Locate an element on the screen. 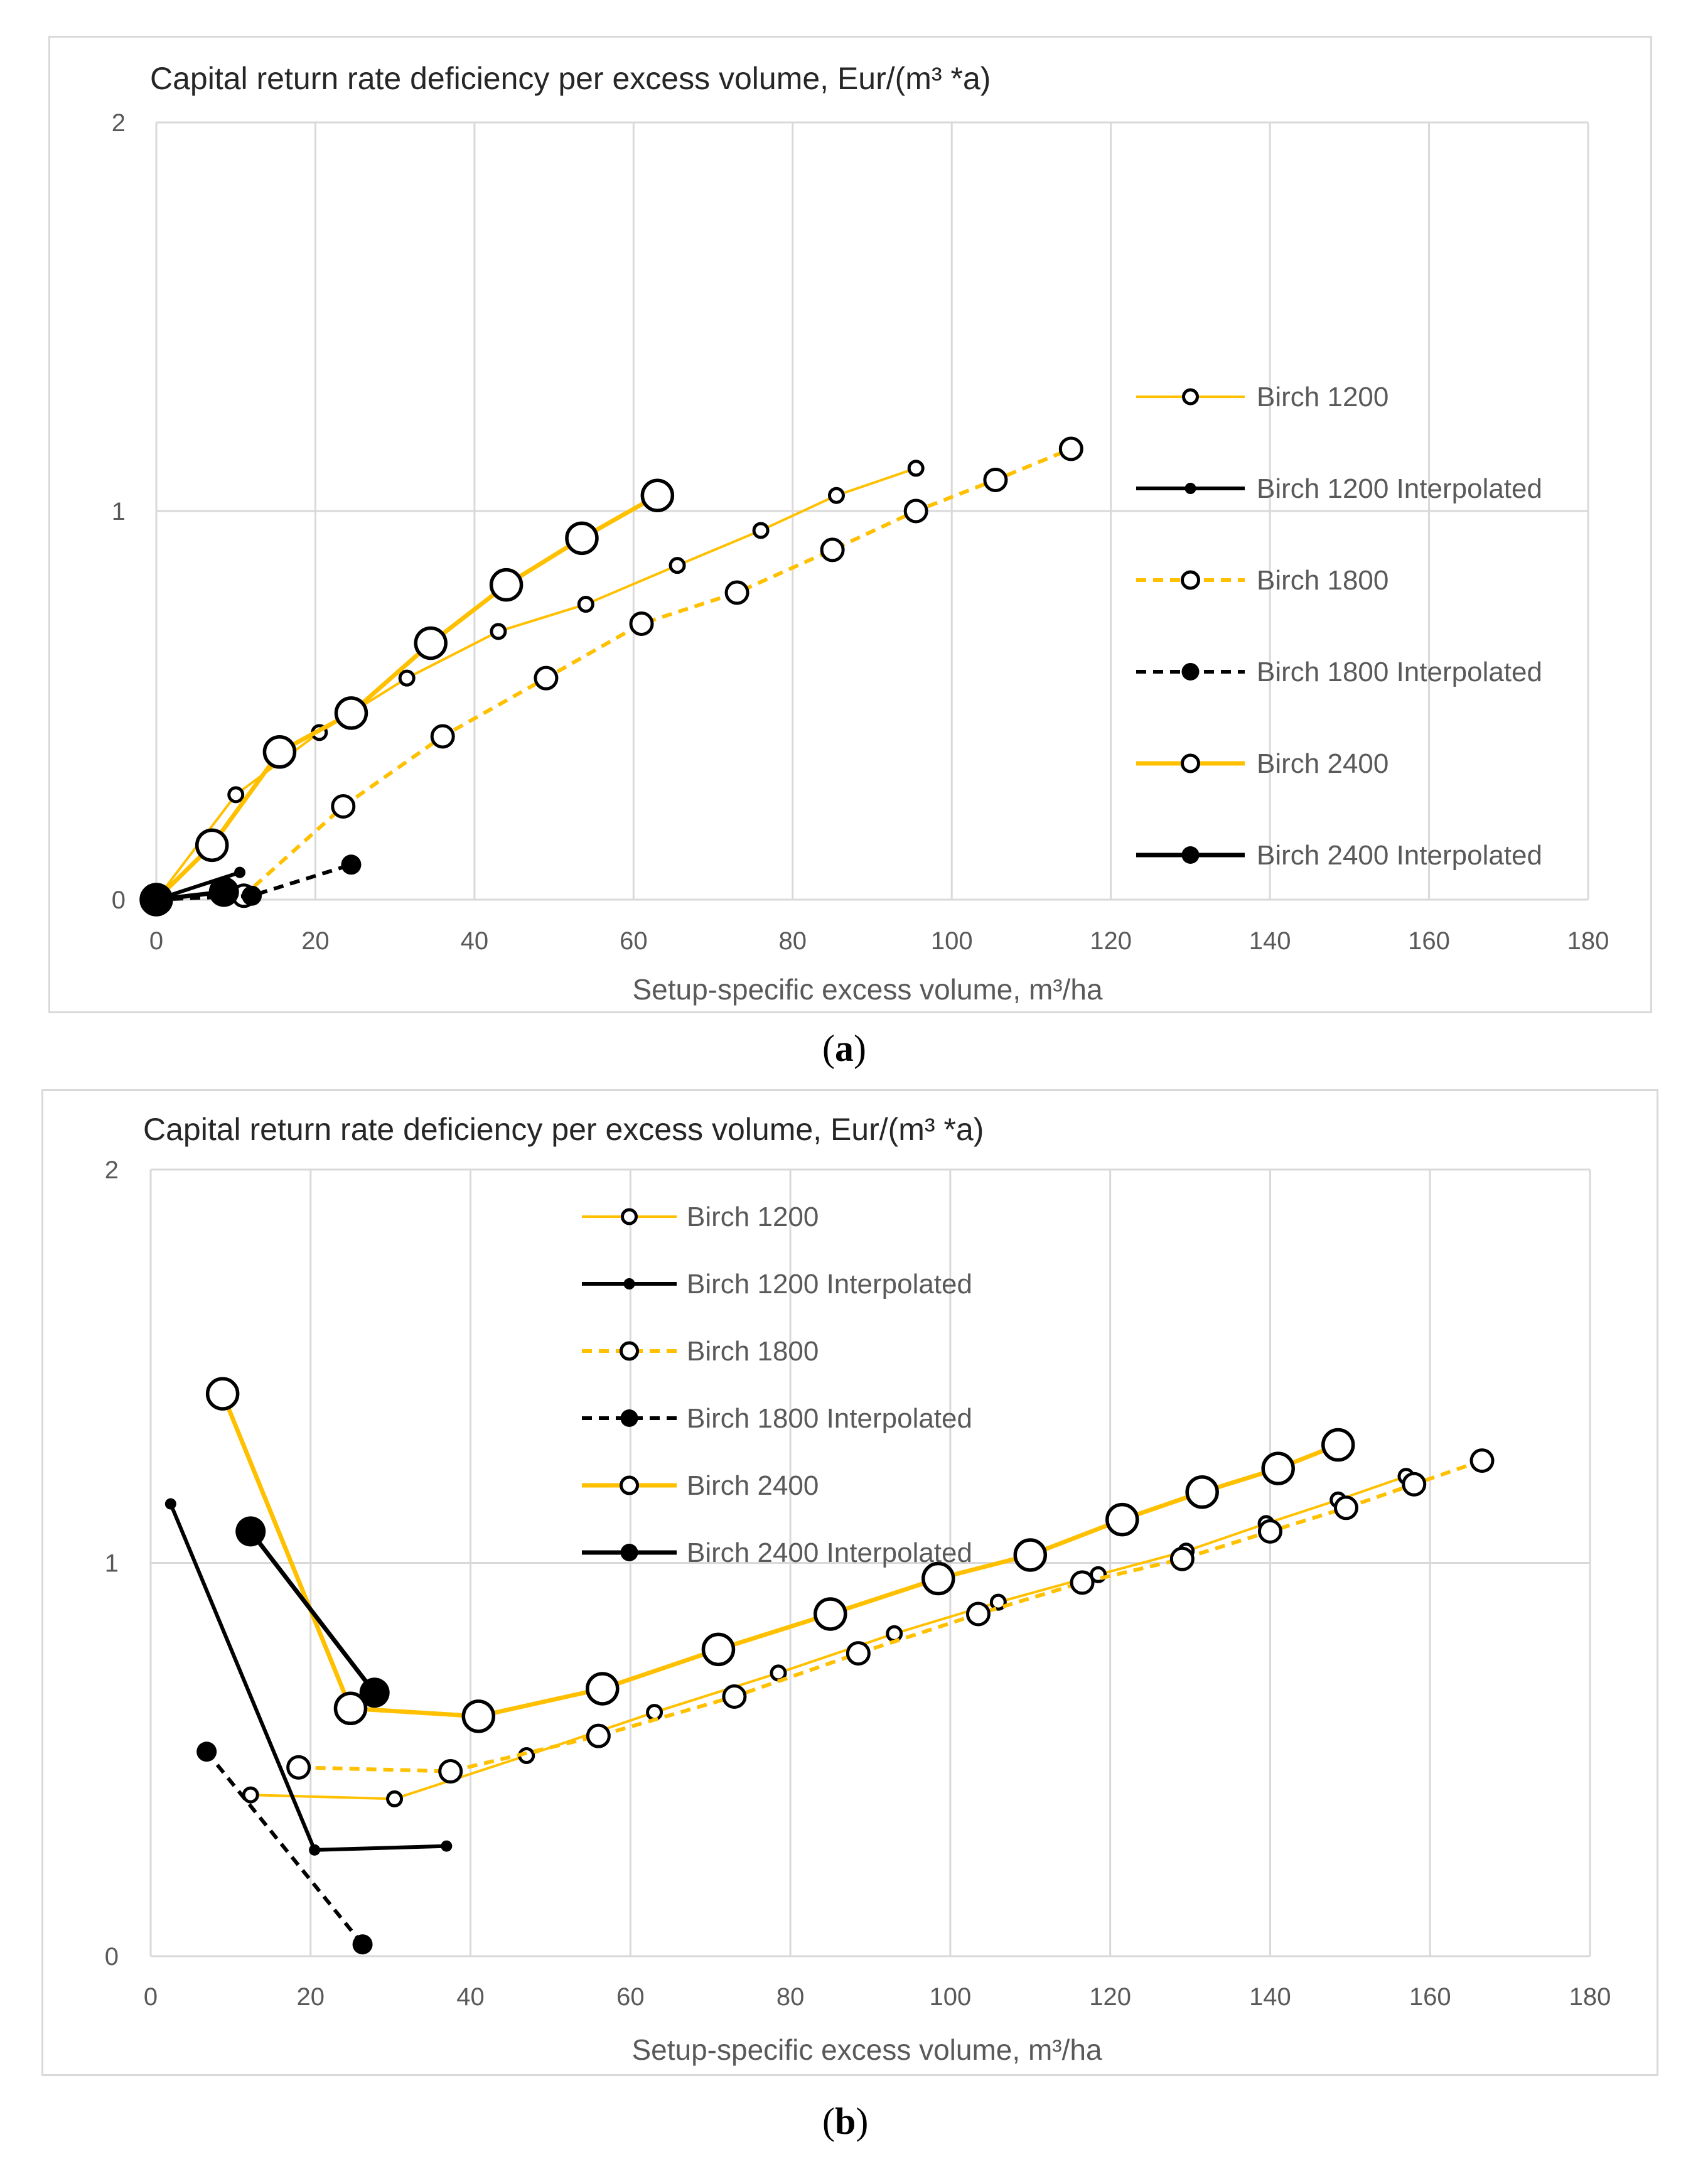 This screenshot has width=1708, height=2169. x-tick-label: 80 is located at coordinates (790, 1997).